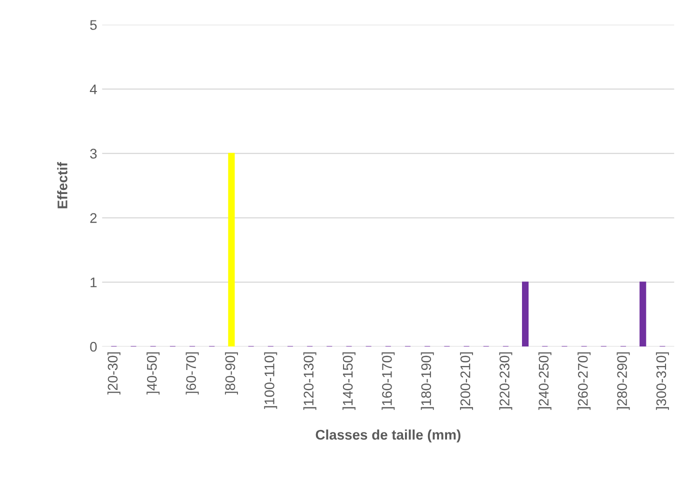  What do you see at coordinates (93, 347) in the screenshot?
I see `y-tick-label: 0` at bounding box center [93, 347].